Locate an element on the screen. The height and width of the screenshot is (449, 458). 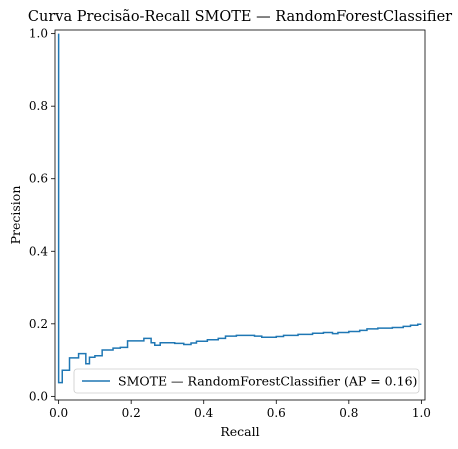
y-tick-label-5: 1.0 is located at coordinates (38, 34).